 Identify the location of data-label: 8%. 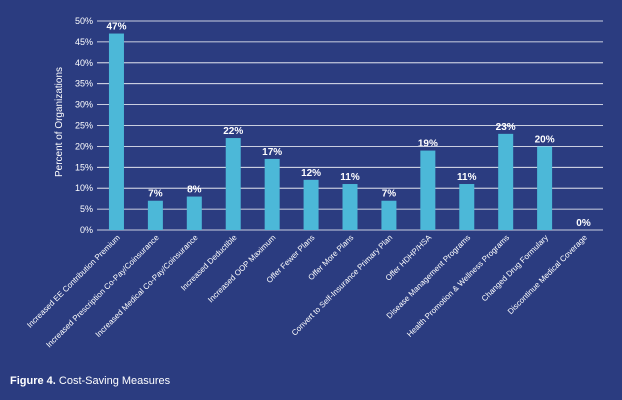
(194, 190).